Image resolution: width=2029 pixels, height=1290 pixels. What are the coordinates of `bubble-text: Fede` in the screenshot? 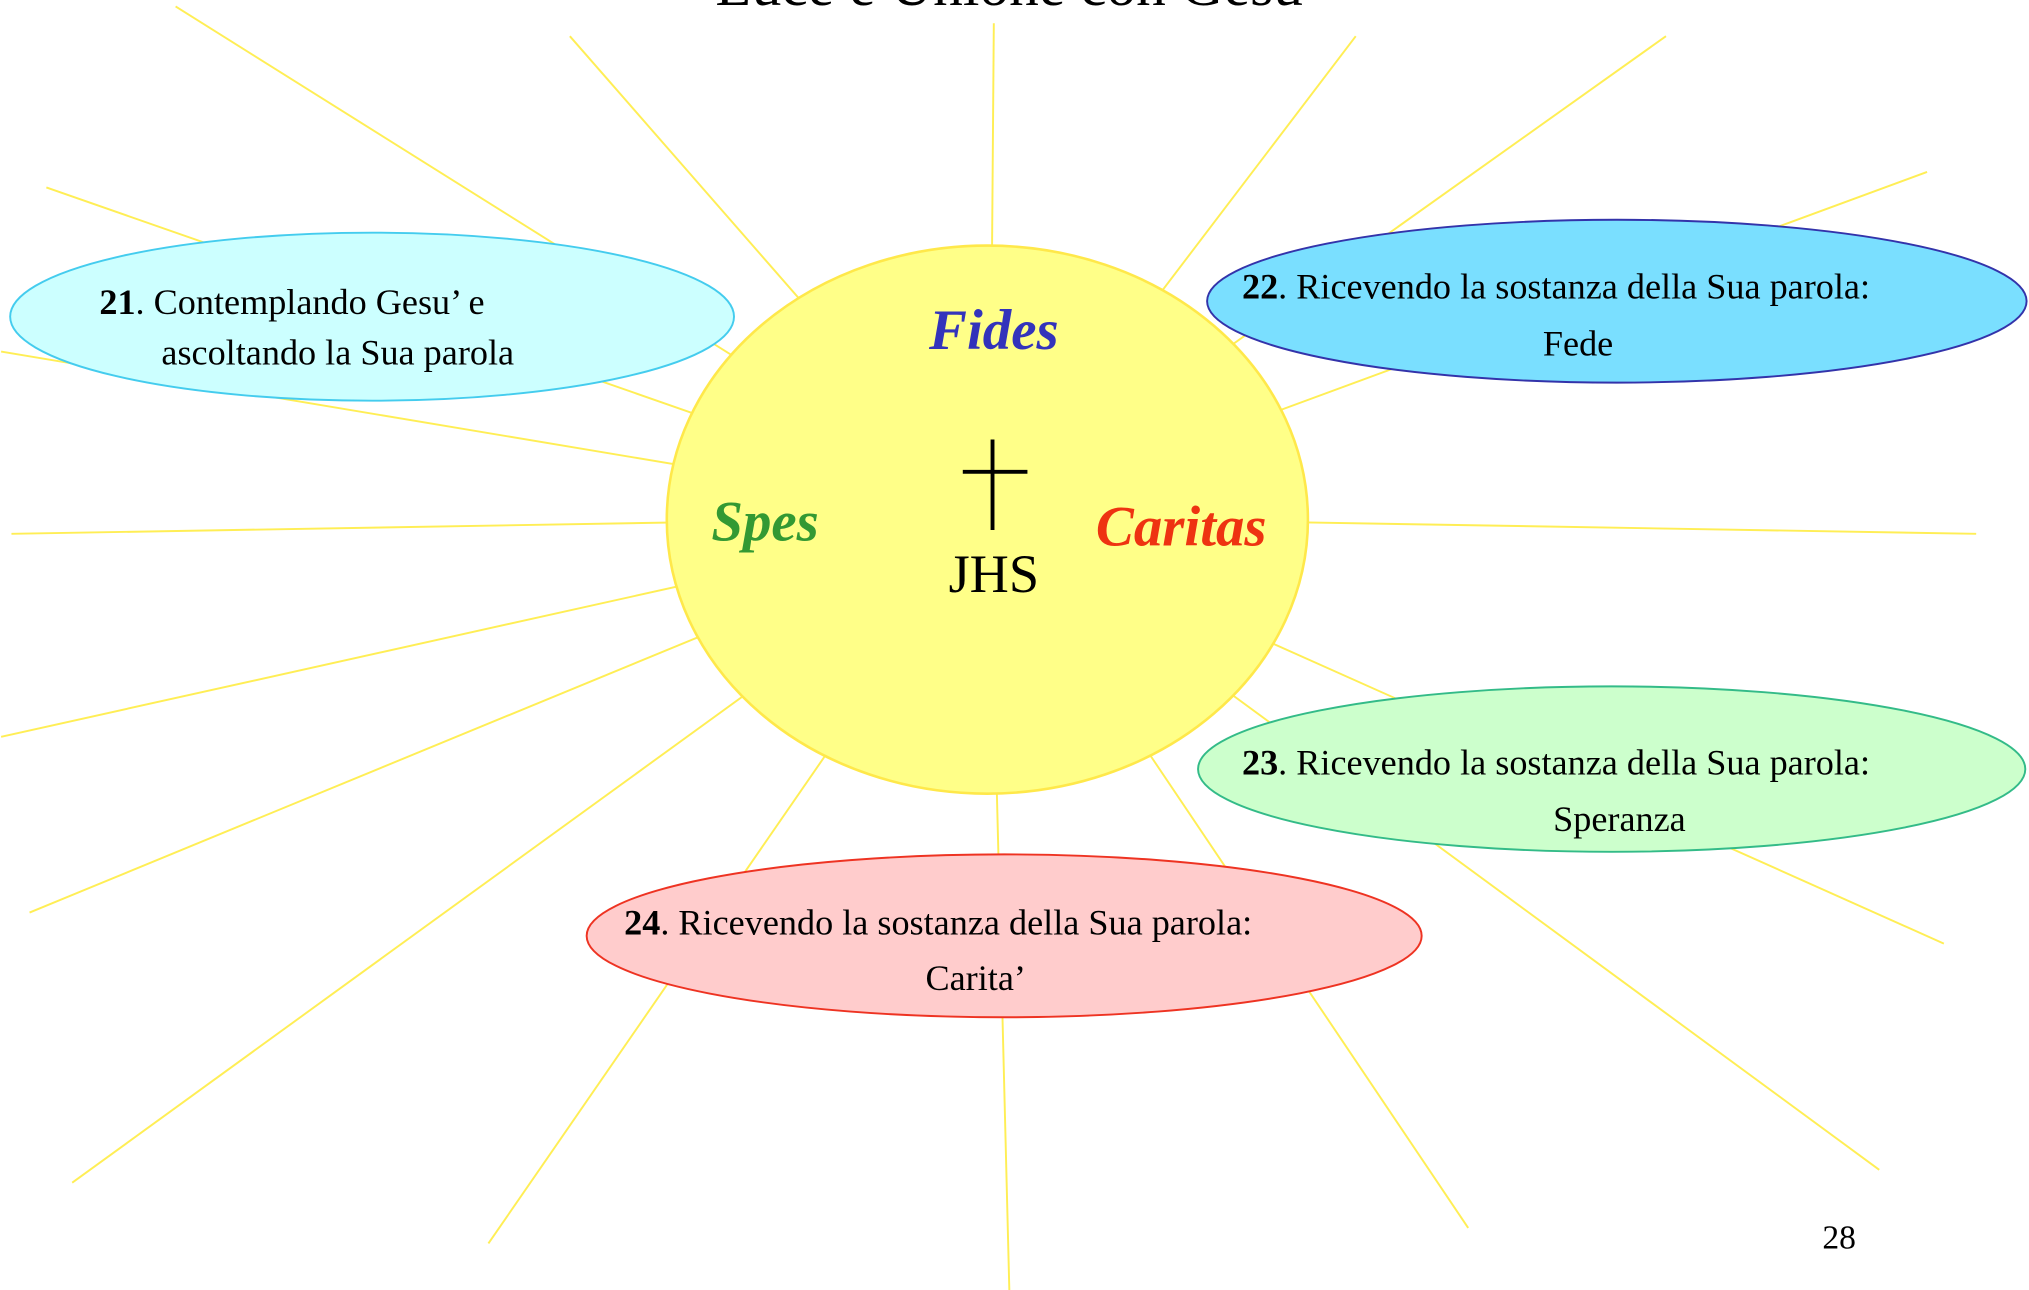 It's located at (1578, 343).